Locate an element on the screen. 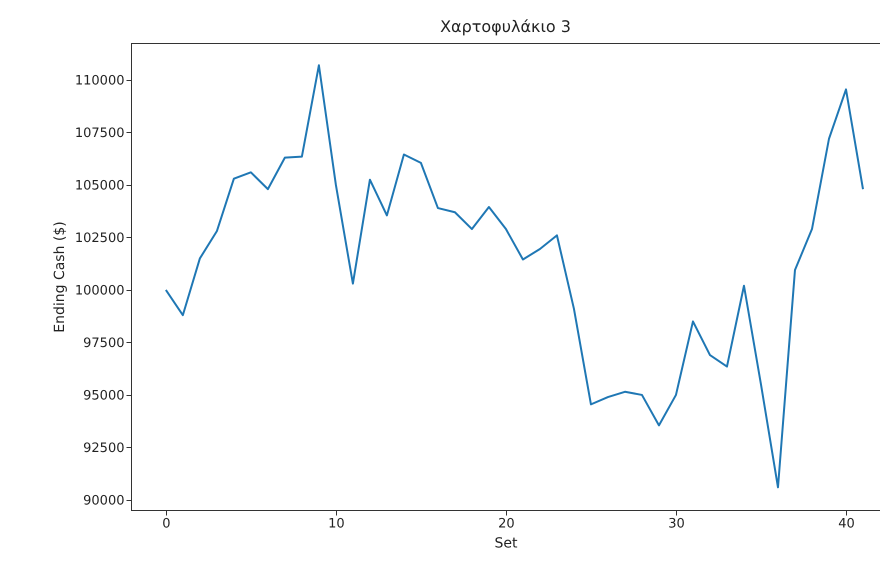 Image resolution: width=880 pixels, height=562 pixels. x-axis-title: Set is located at coordinates (506, 544).